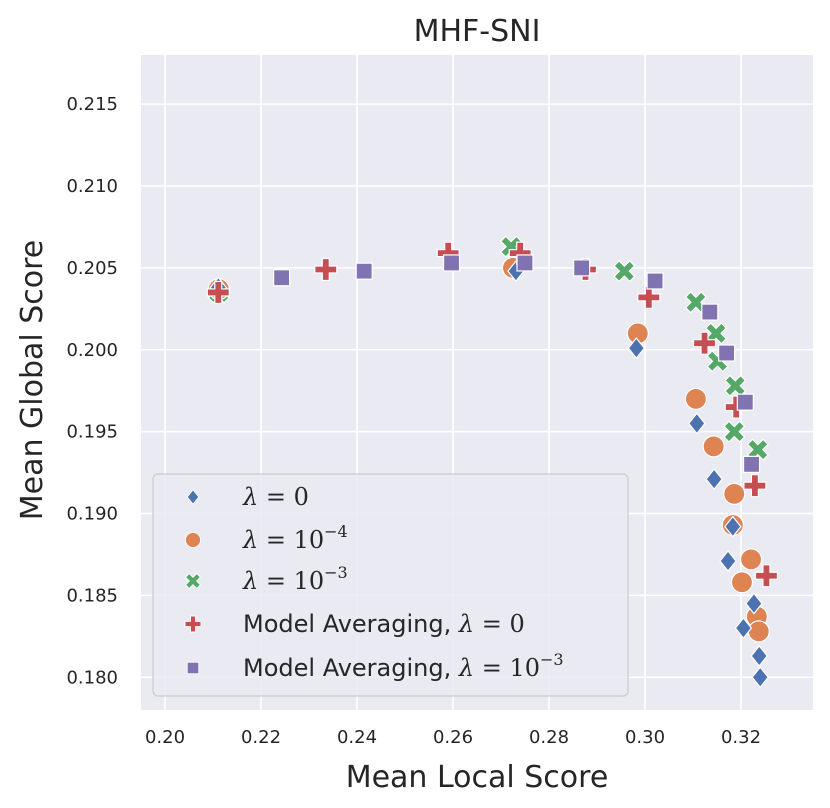 This screenshot has width=830, height=808. What do you see at coordinates (549, 737) in the screenshot?
I see `x-tick-label: 0.28` at bounding box center [549, 737].